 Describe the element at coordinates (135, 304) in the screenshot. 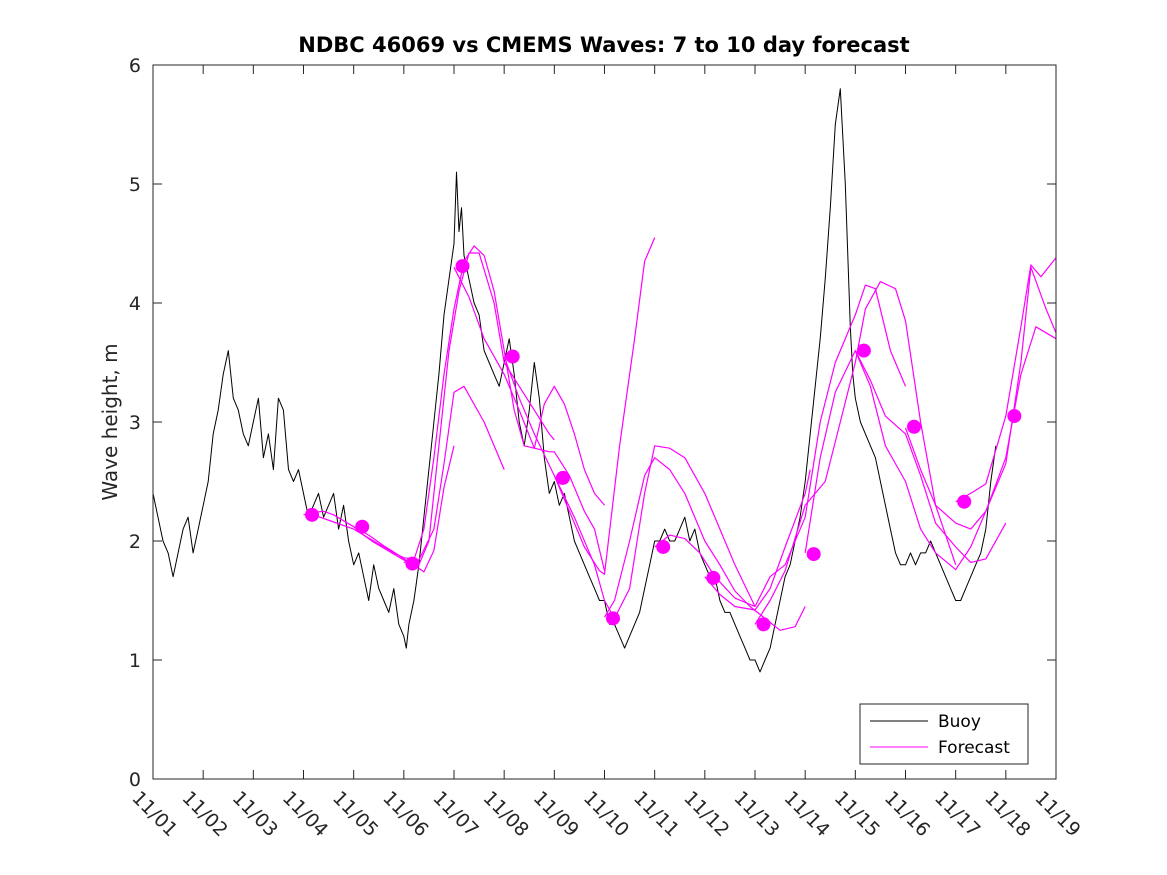

I see `y-tick-label-4: 4` at that location.